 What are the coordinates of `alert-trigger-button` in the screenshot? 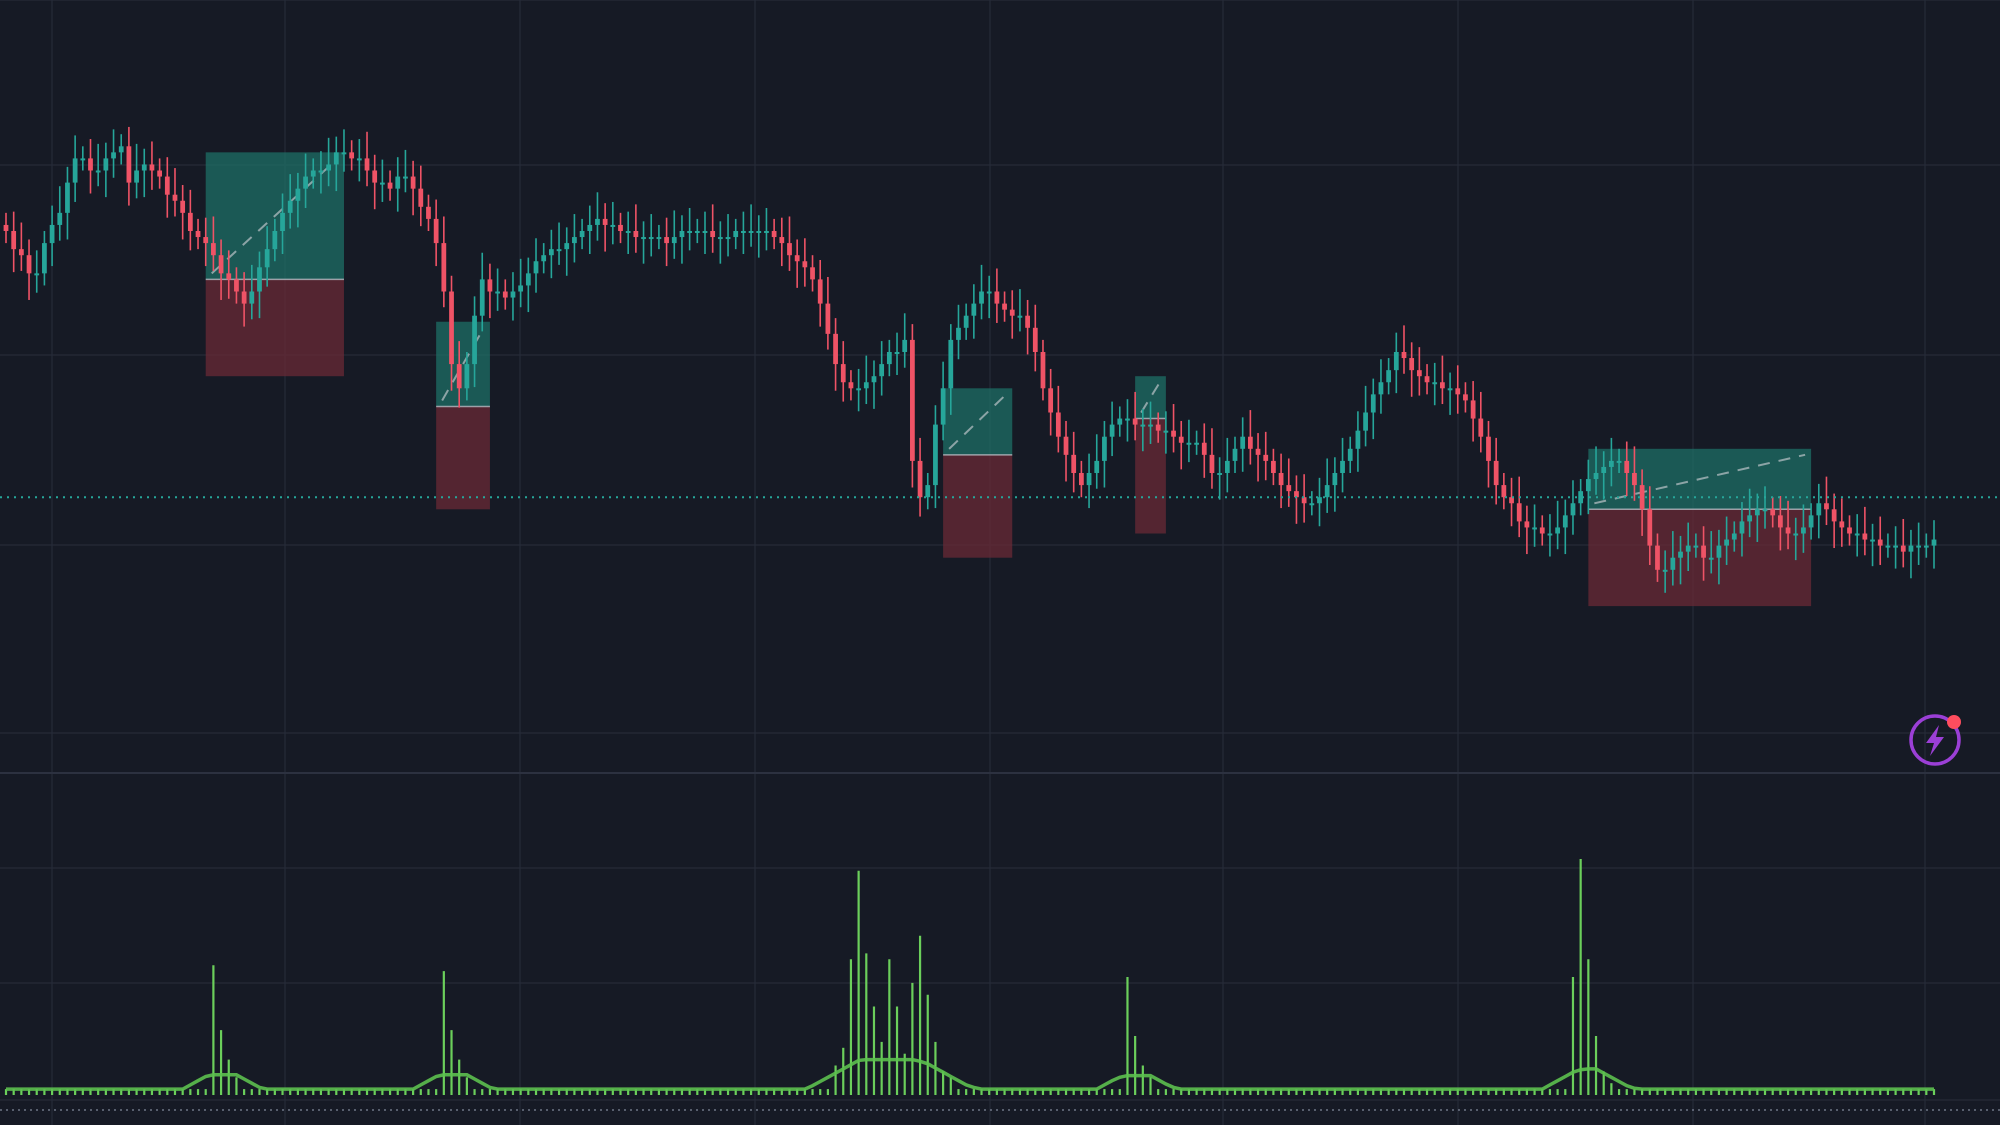 It's located at (1935, 740).